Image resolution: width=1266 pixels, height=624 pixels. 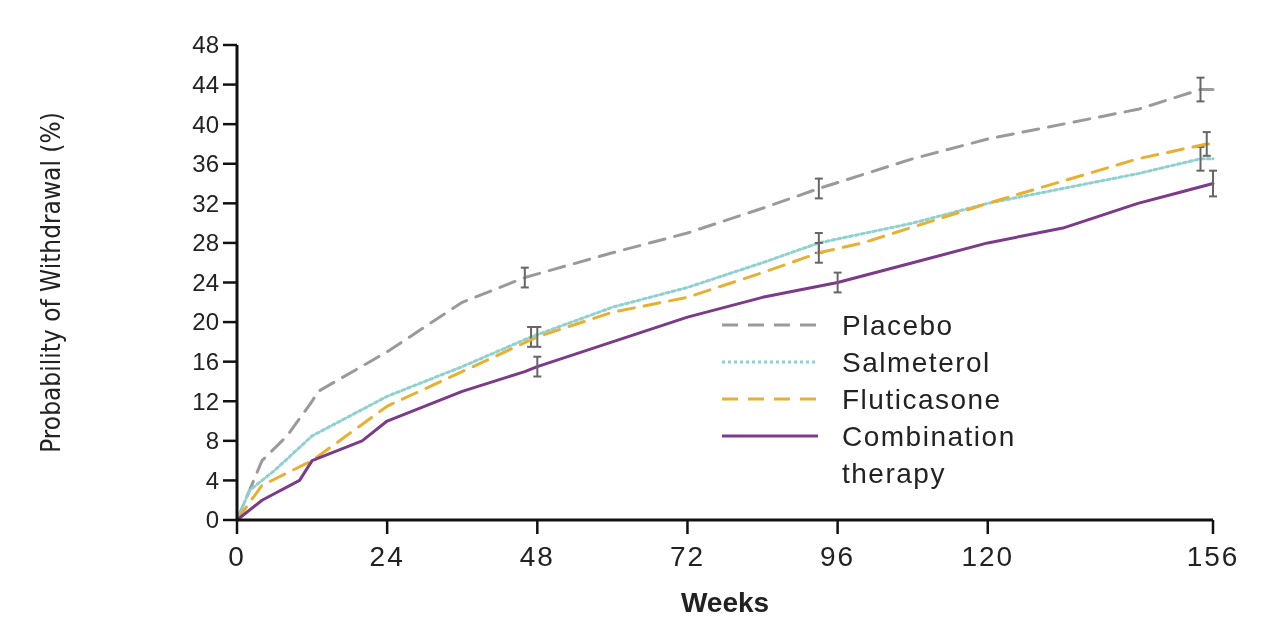 What do you see at coordinates (212, 520) in the screenshot?
I see `y-tick-label: 0` at bounding box center [212, 520].